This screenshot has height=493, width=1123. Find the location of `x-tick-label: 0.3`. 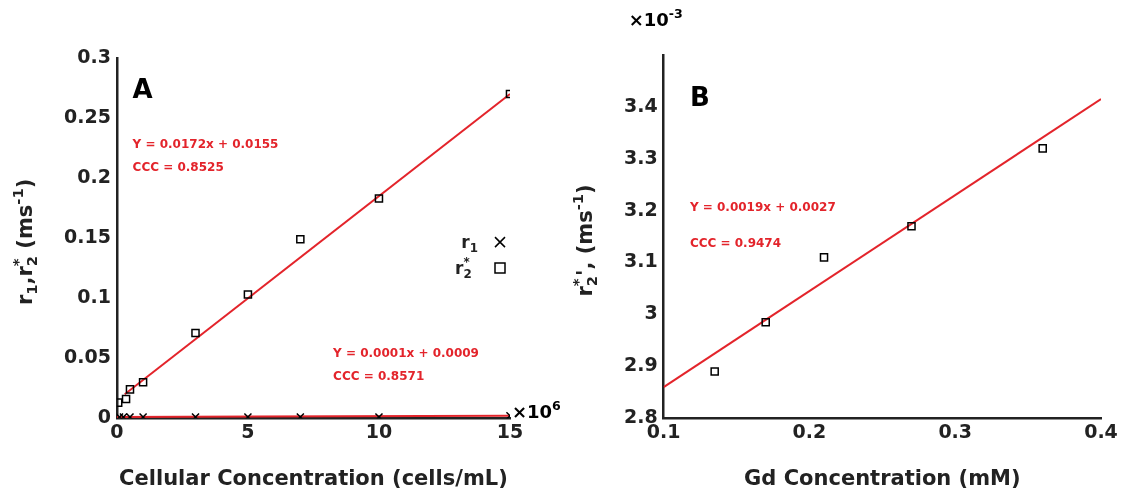

x-tick-label: 0.3 is located at coordinates (955, 430).